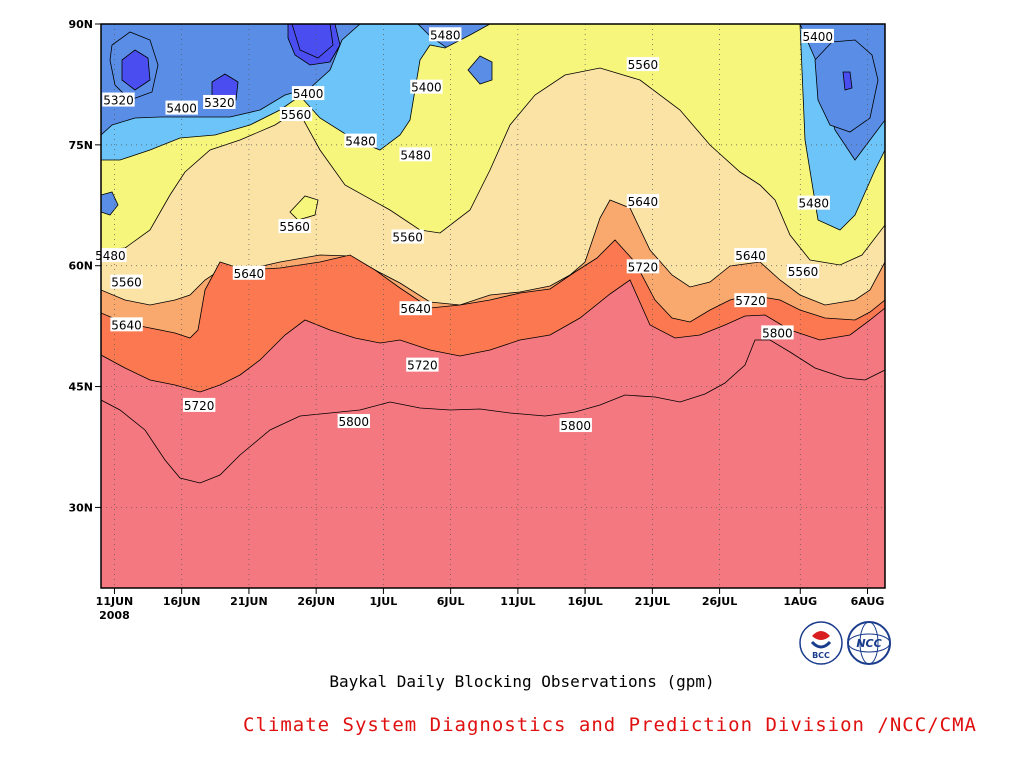  I want to click on contour-label-1: 5400, so click(181, 109).